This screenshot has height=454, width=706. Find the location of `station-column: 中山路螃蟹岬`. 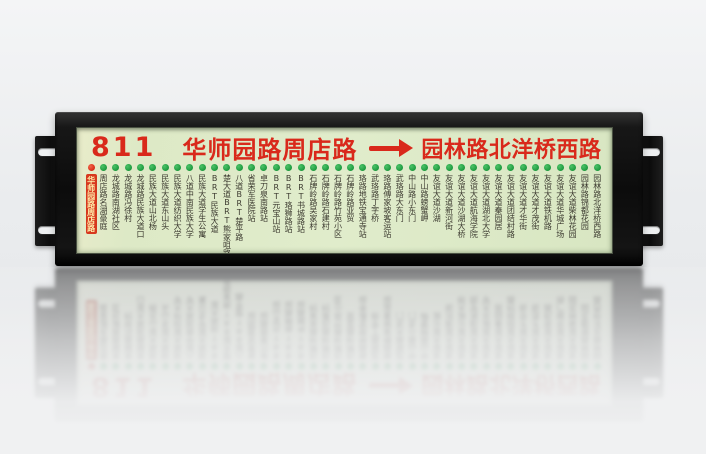

station-column: 中山路螃蟹岬 is located at coordinates (424, 193).